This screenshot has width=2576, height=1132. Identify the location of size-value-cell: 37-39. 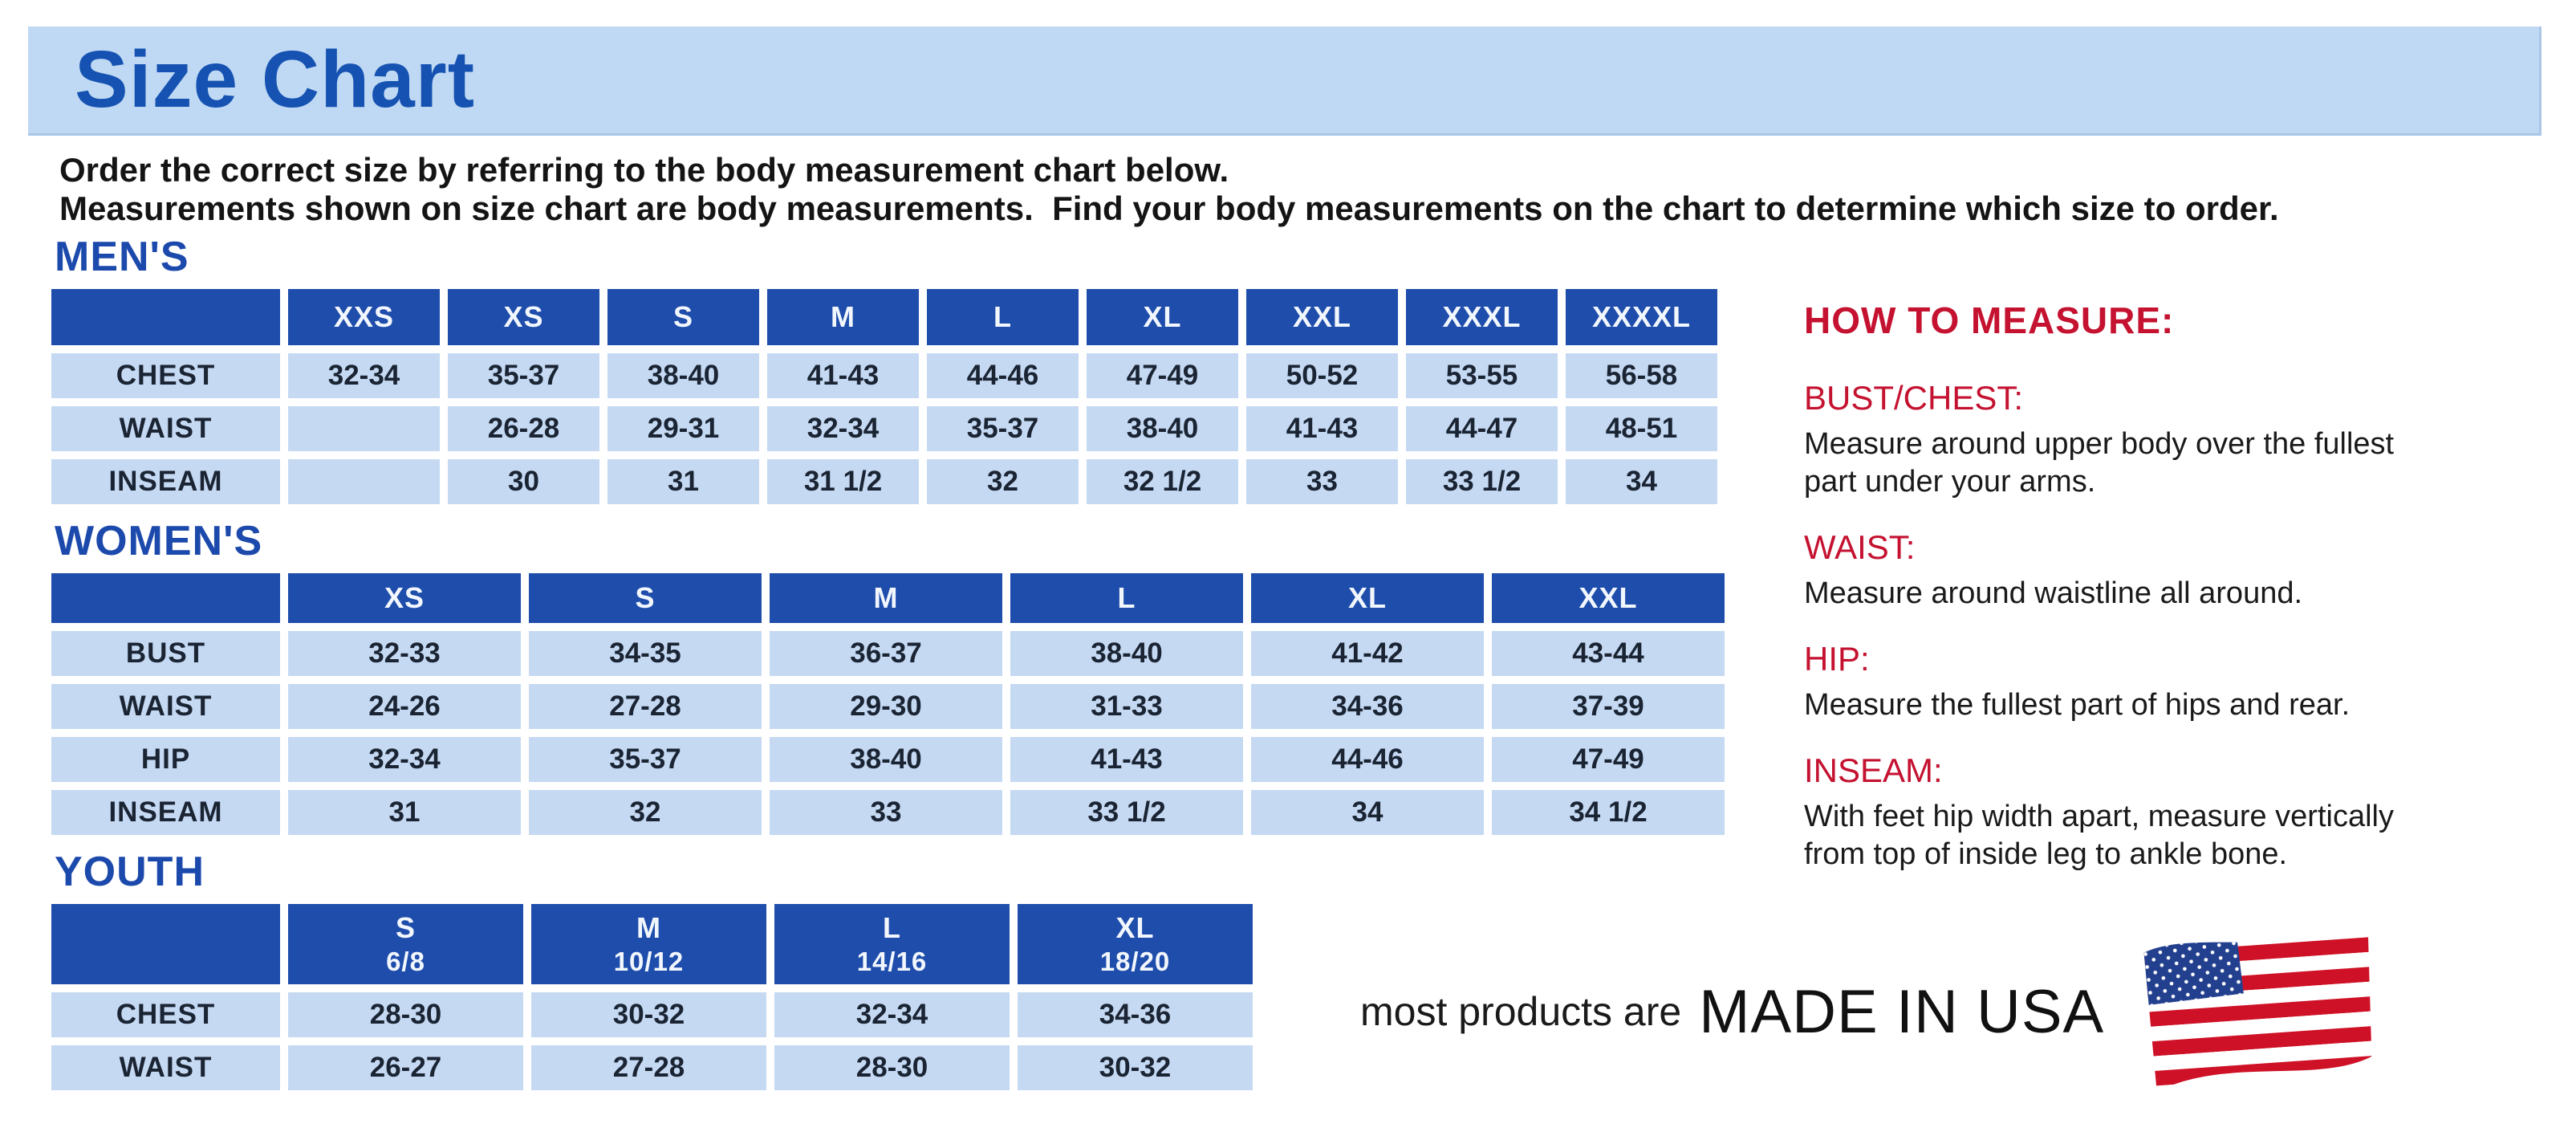
(1608, 706).